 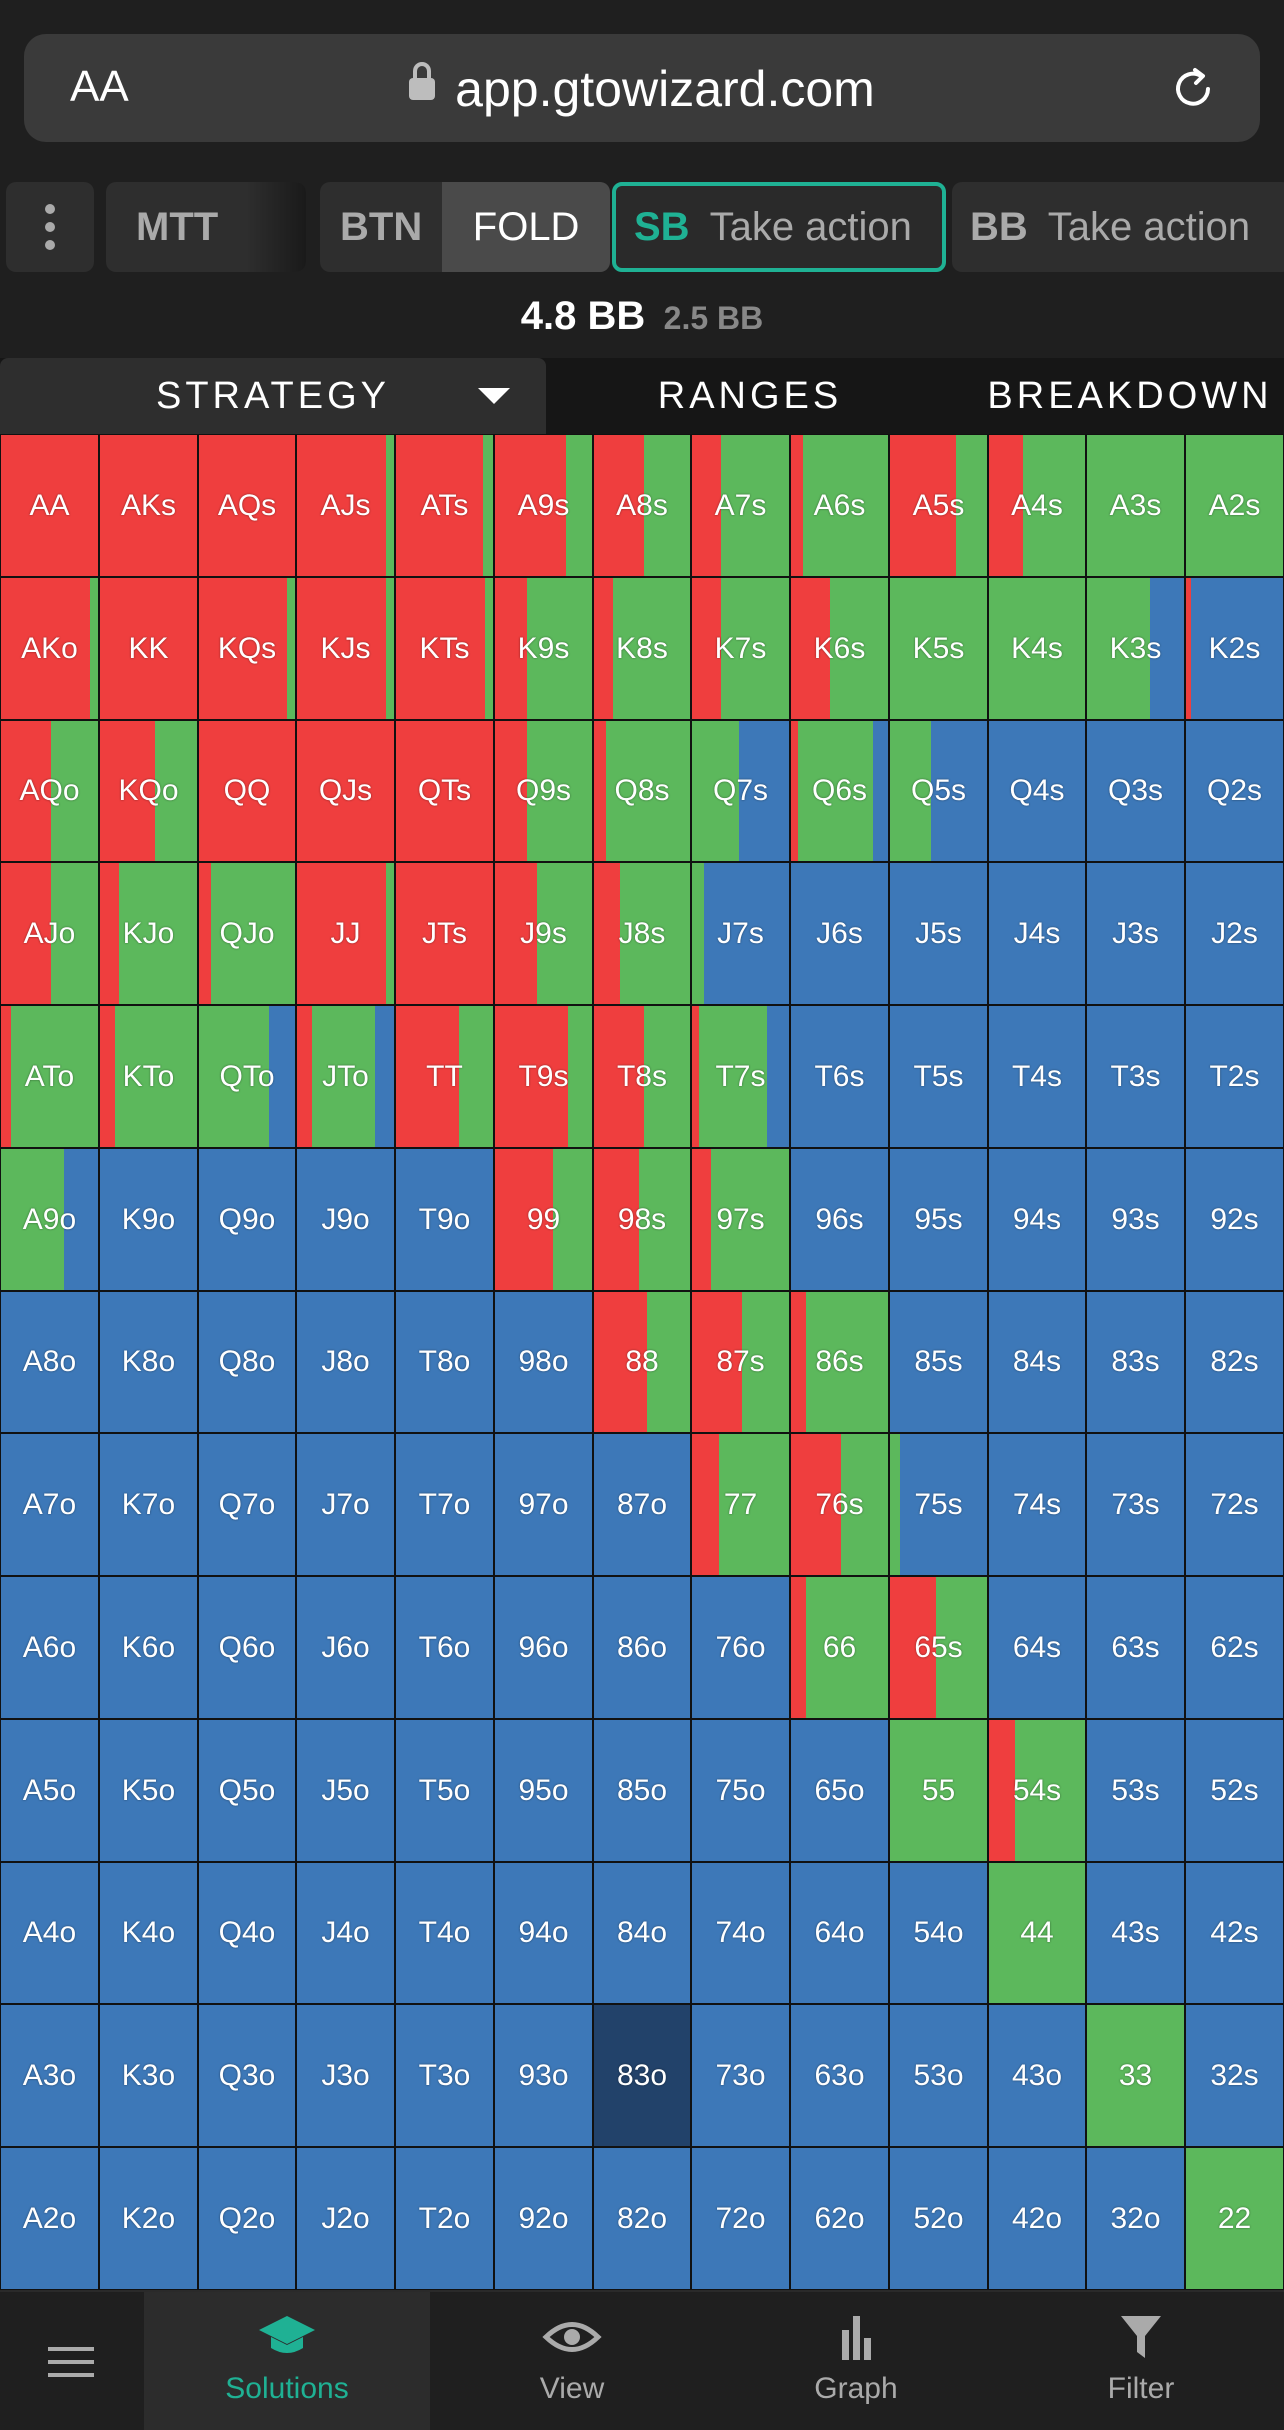 What do you see at coordinates (1037, 648) in the screenshot?
I see `hand-cell-K4s: K4s` at bounding box center [1037, 648].